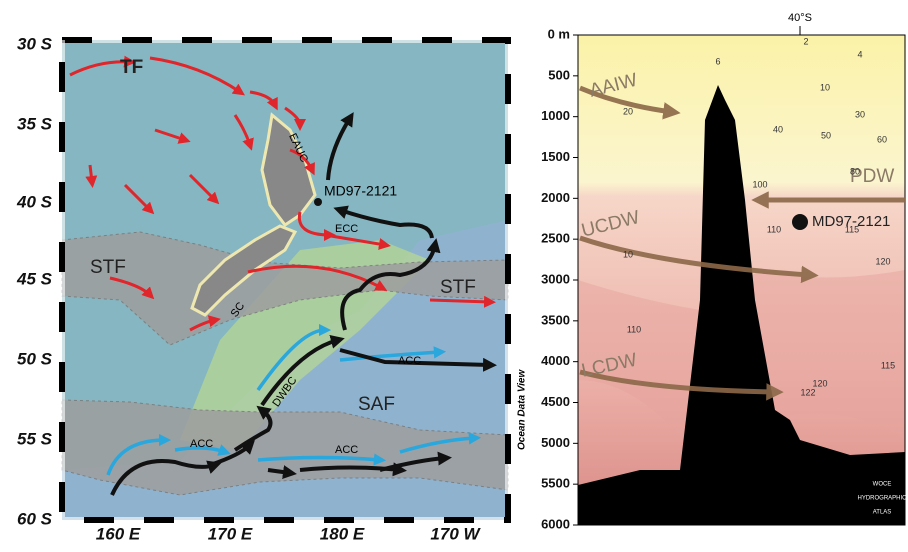  What do you see at coordinates (717, 61) in the screenshot?
I see `contour-label: 6` at bounding box center [717, 61].